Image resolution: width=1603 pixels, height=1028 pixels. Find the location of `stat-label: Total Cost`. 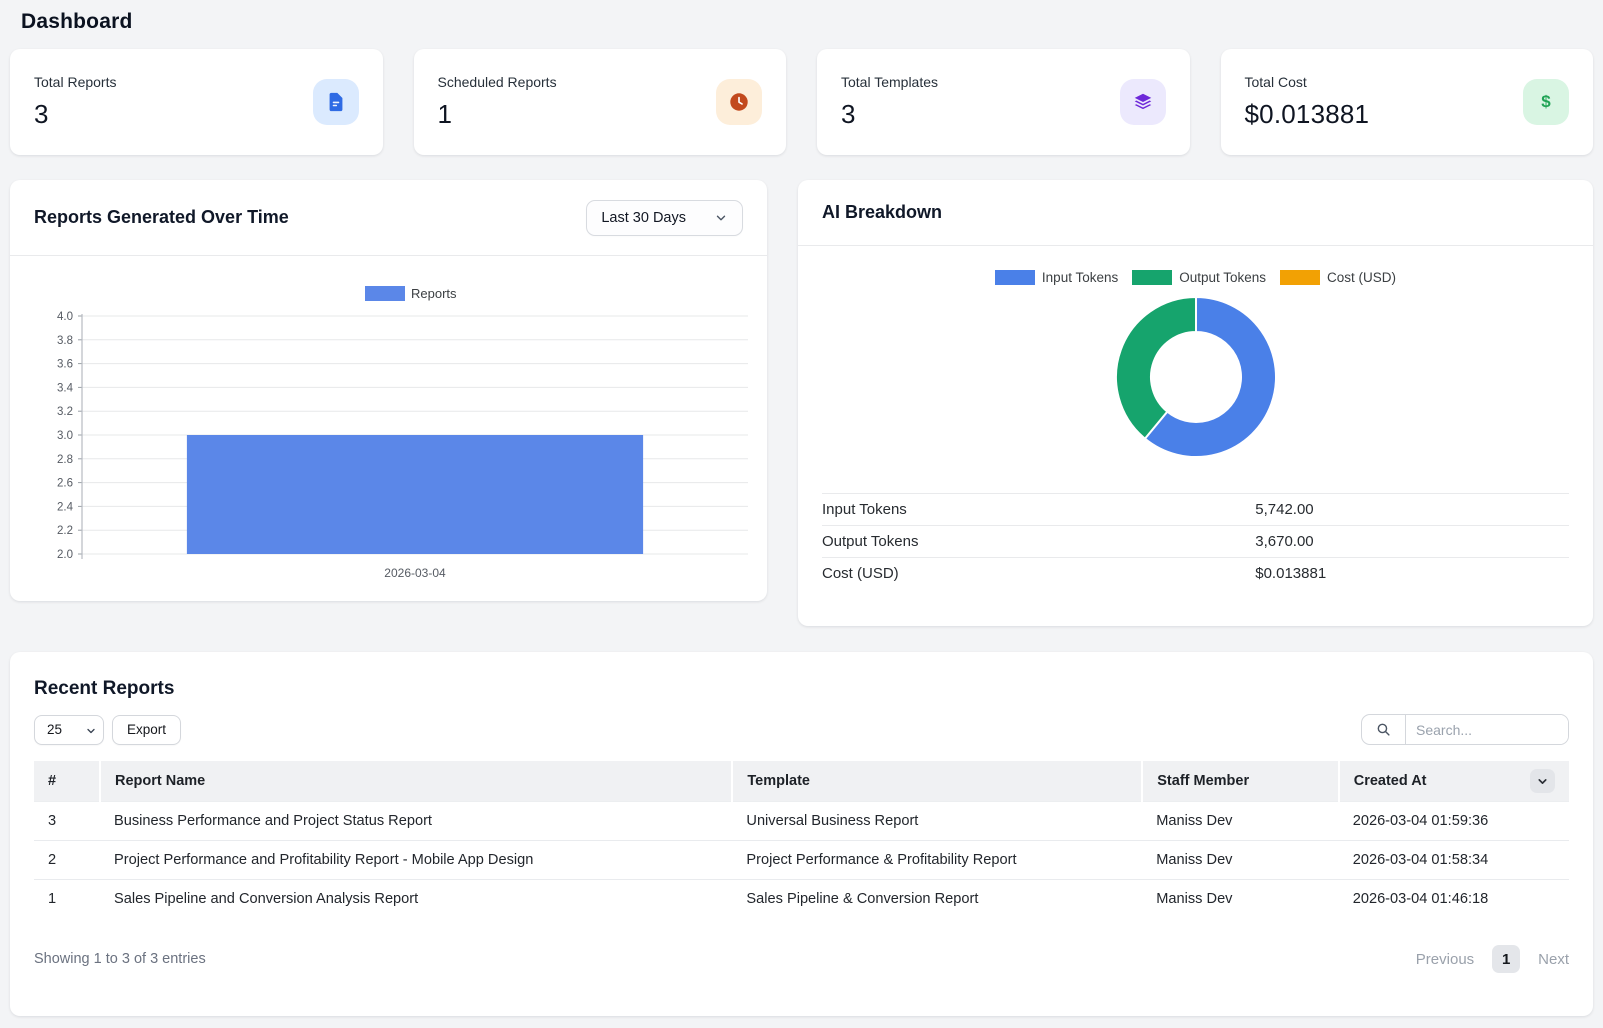

stat-label: Total Cost is located at coordinates (1275, 82).